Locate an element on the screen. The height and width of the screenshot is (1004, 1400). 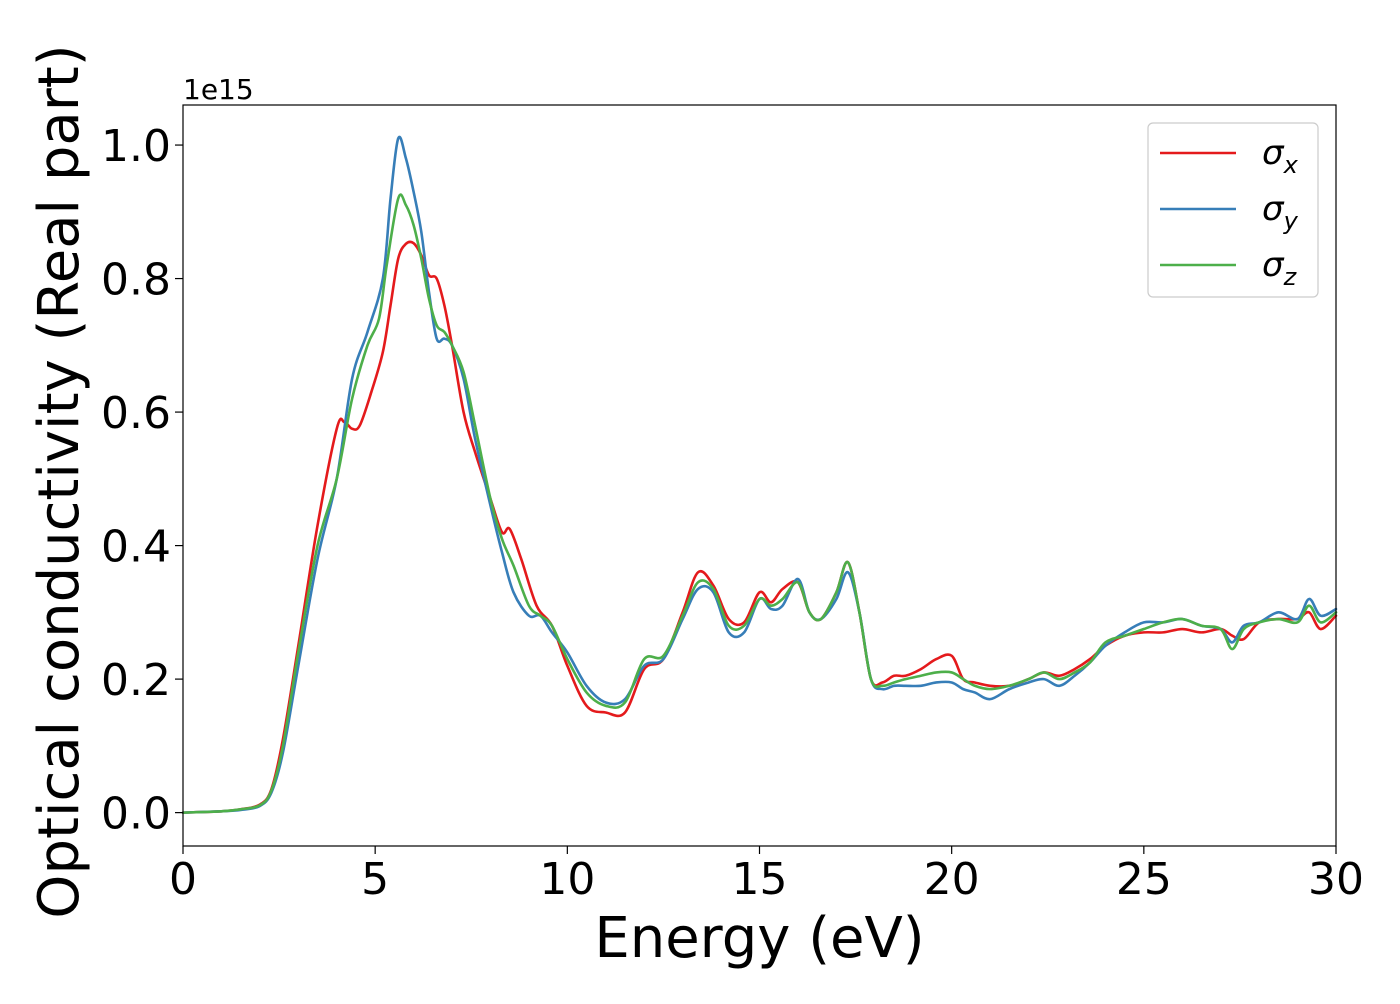
x-tick-label: 25 is located at coordinates (1144, 879).